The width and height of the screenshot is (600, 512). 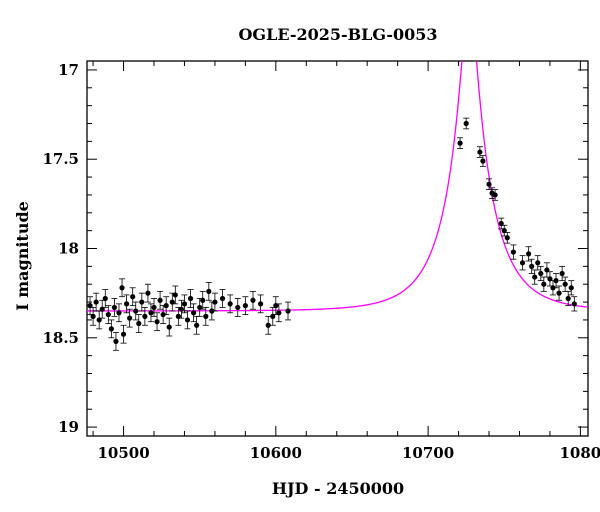 I want to click on y-axis-label: I magnitude, so click(x=22, y=256).